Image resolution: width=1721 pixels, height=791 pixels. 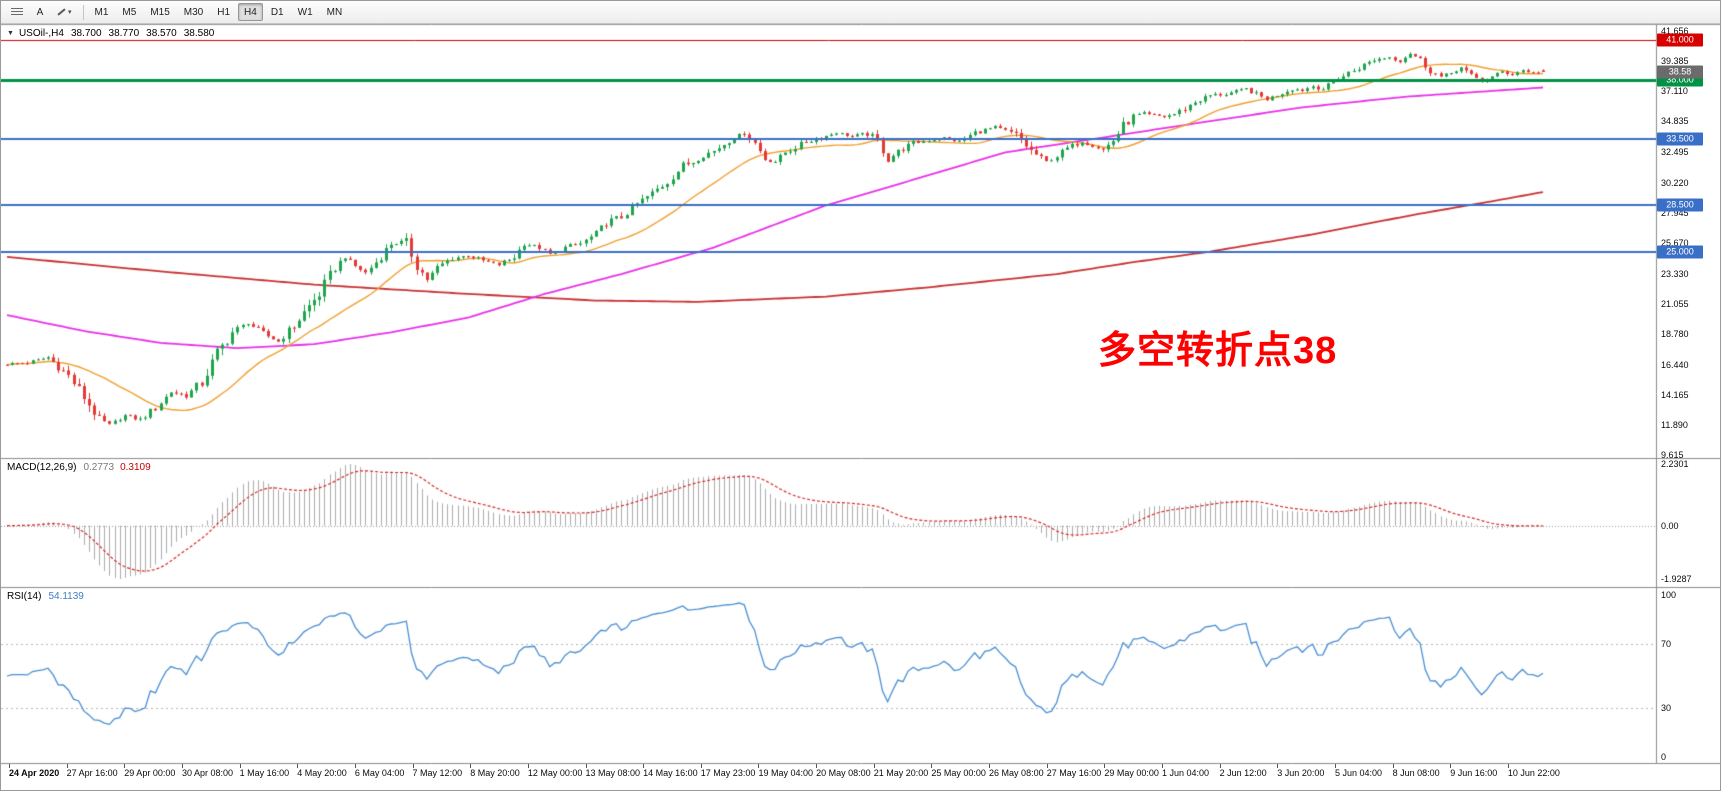 What do you see at coordinates (129, 12) in the screenshot?
I see `timeframe-button-m5: M5` at bounding box center [129, 12].